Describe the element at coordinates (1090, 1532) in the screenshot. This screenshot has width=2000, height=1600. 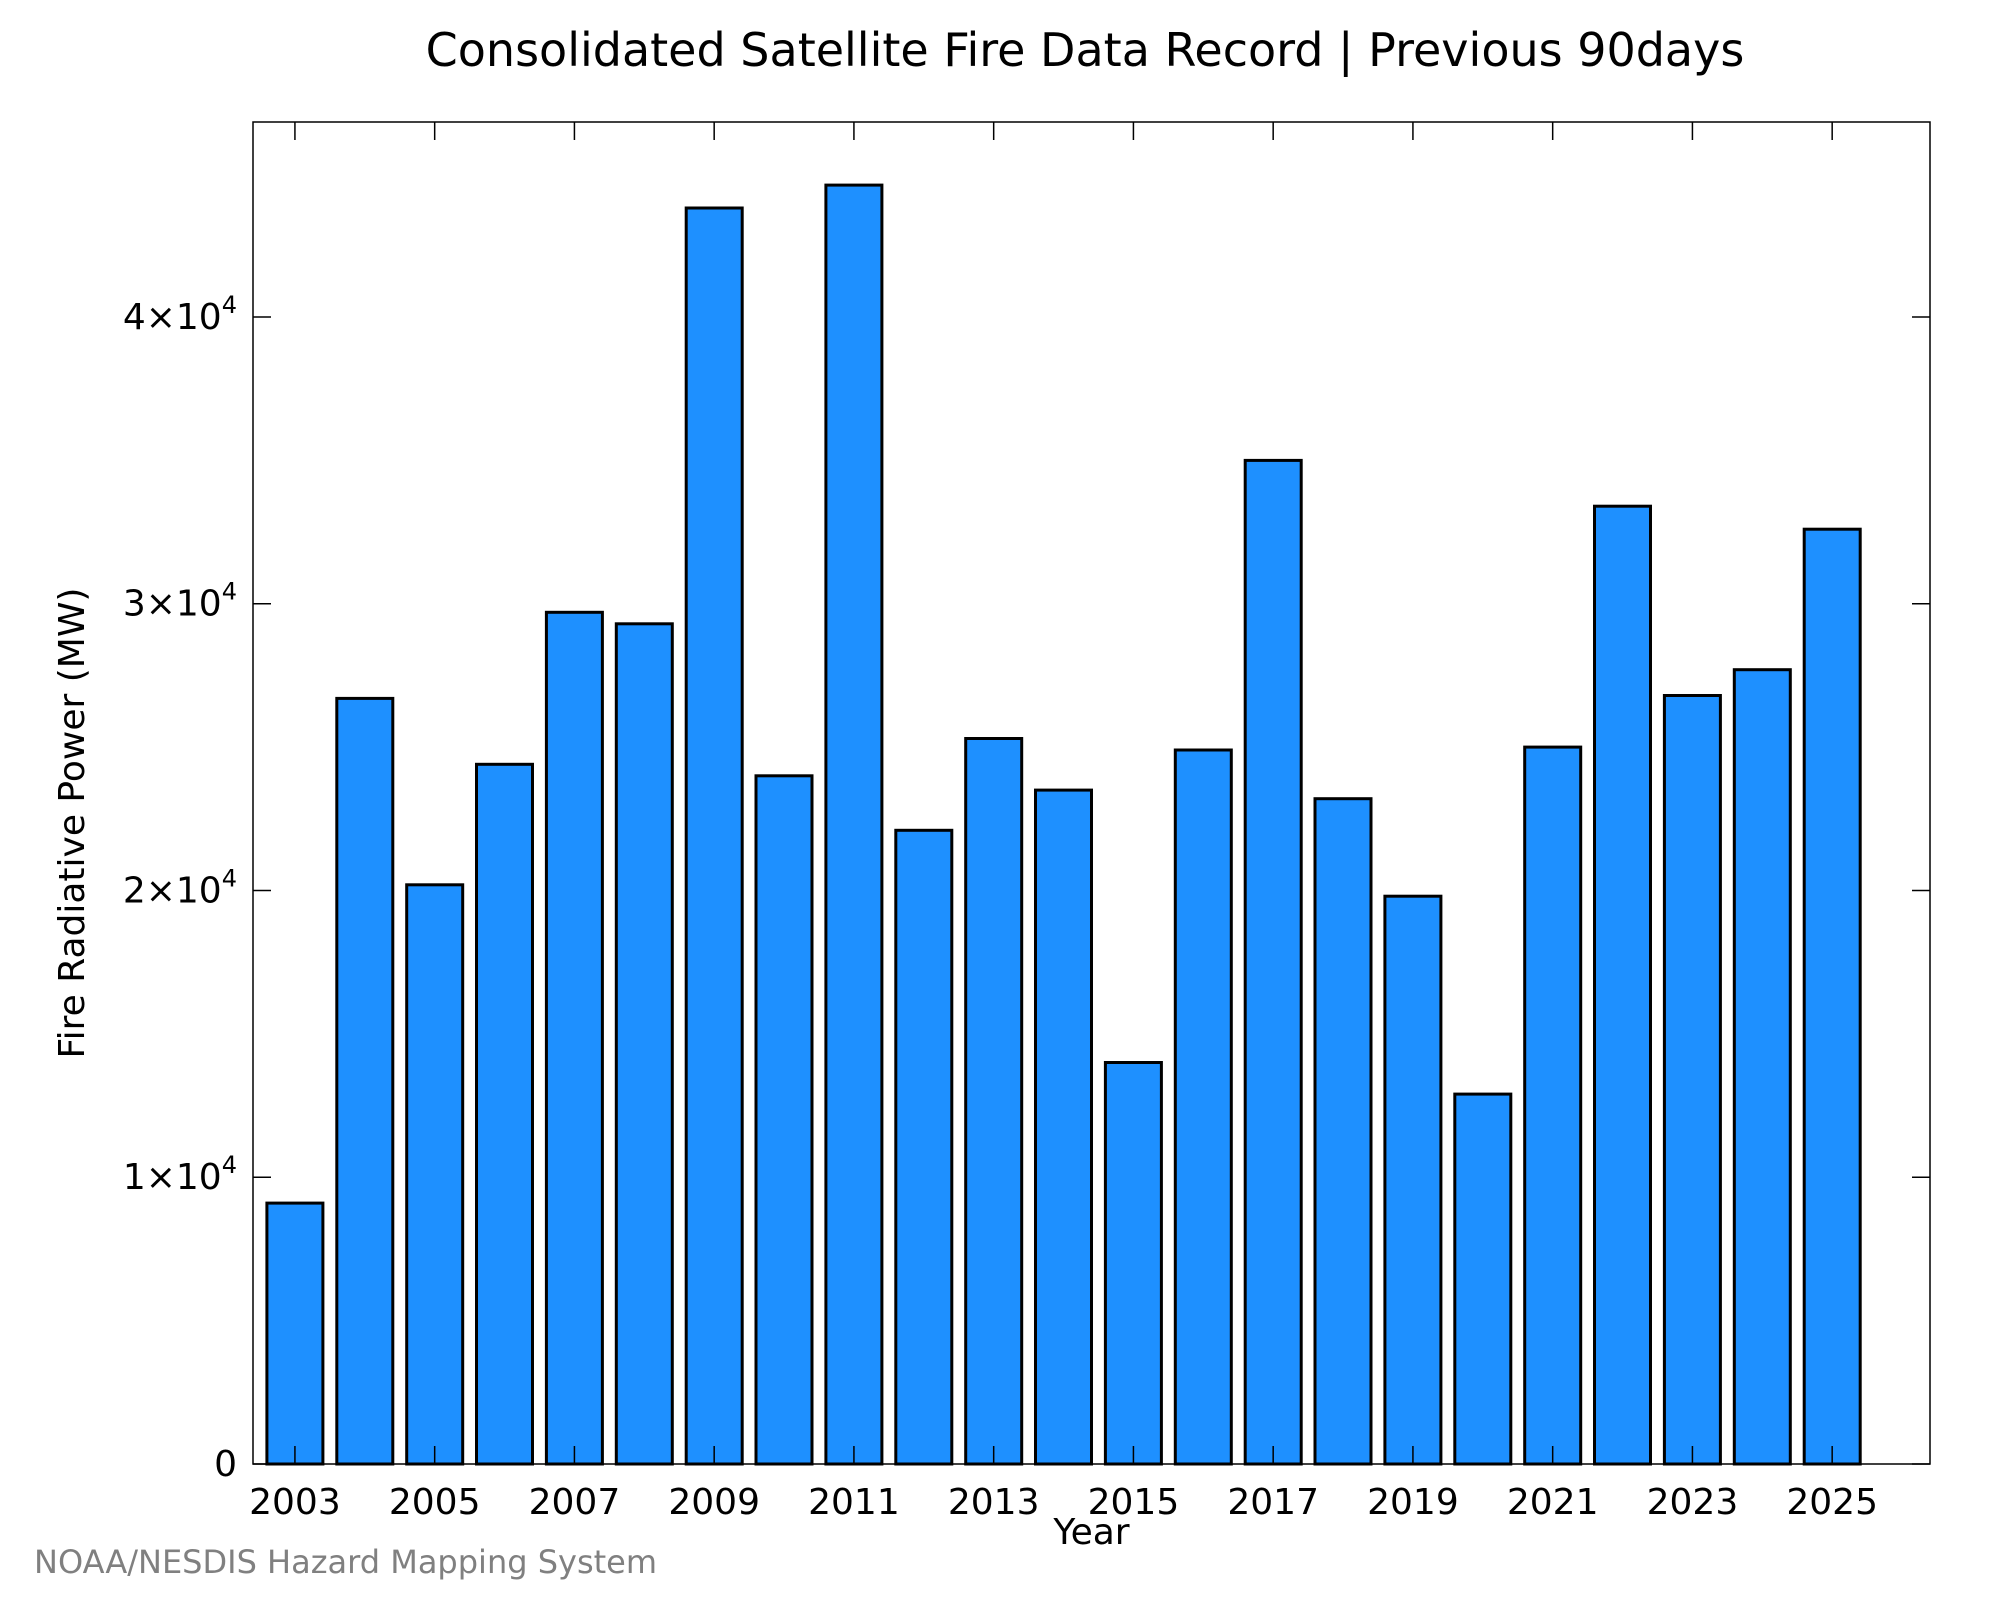
I see `x-axis-title: Year` at that location.